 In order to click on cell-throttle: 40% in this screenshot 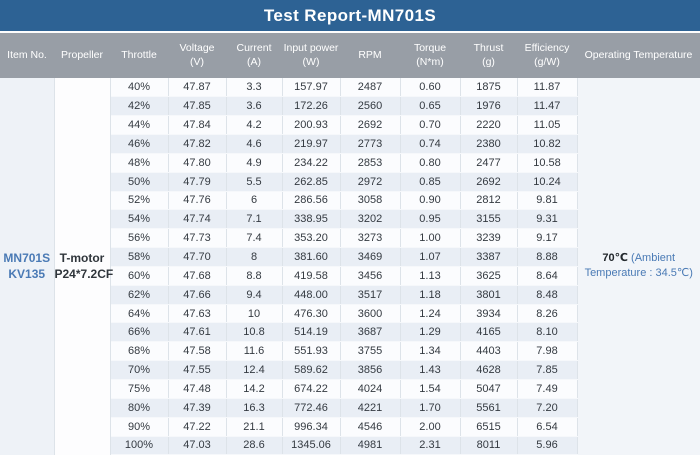, I will do `click(139, 88)`.